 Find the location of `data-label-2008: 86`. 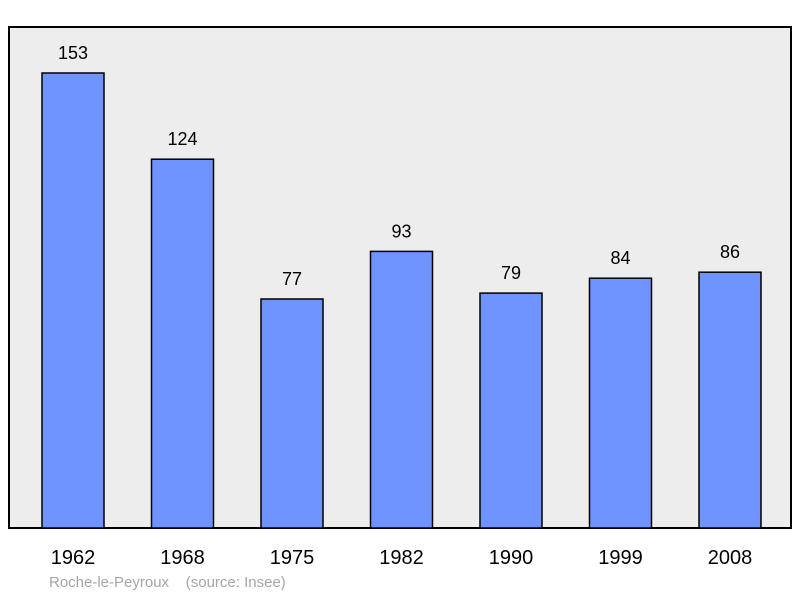

data-label-2008: 86 is located at coordinates (730, 252).